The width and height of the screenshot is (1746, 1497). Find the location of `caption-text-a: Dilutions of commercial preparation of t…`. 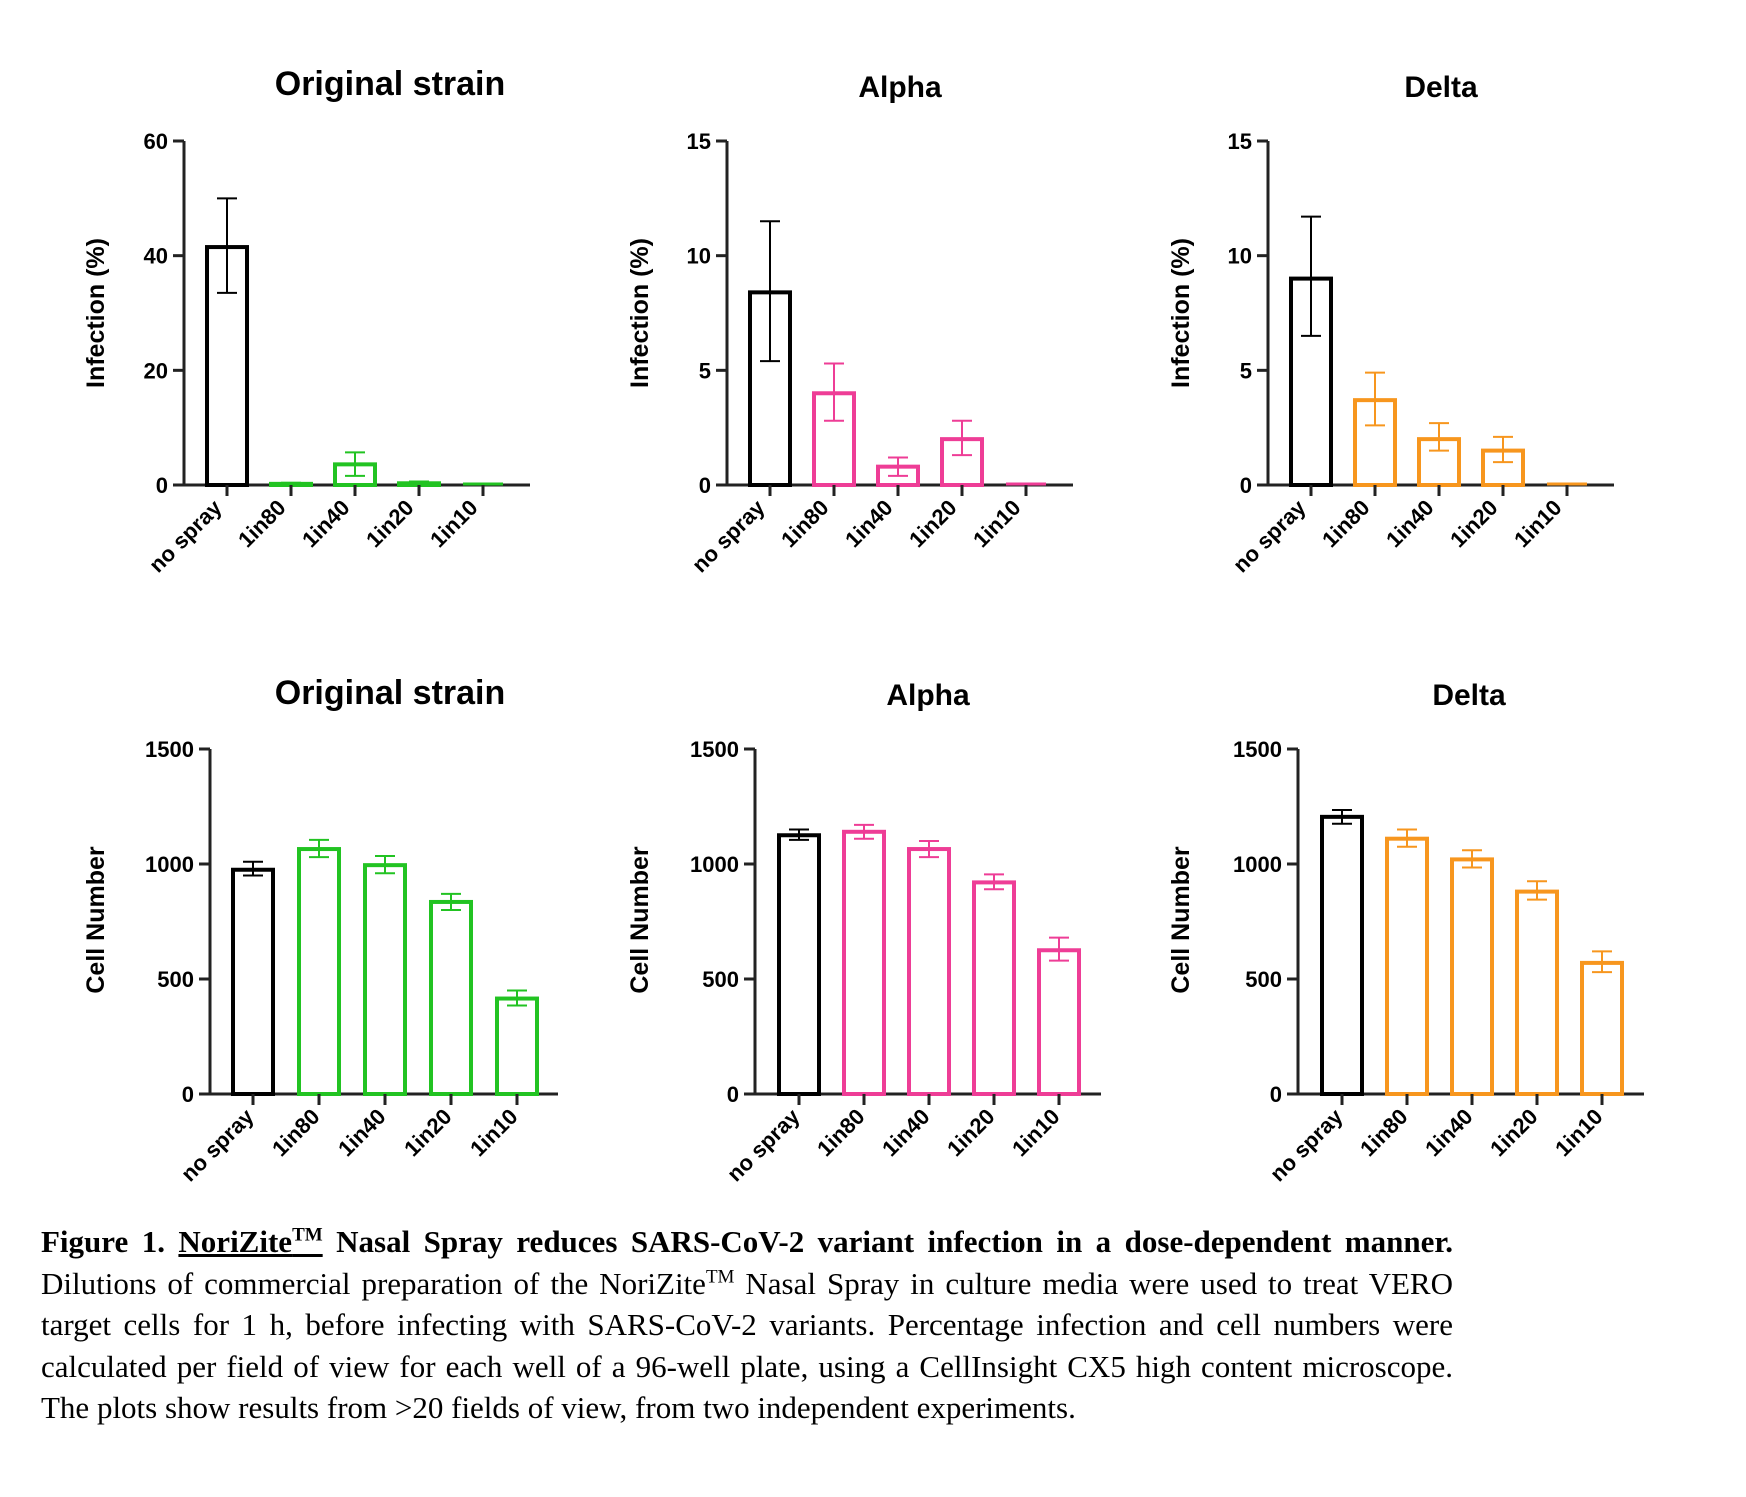

caption-text-a: Dilutions of commercial preparation of t… is located at coordinates (373, 1283).